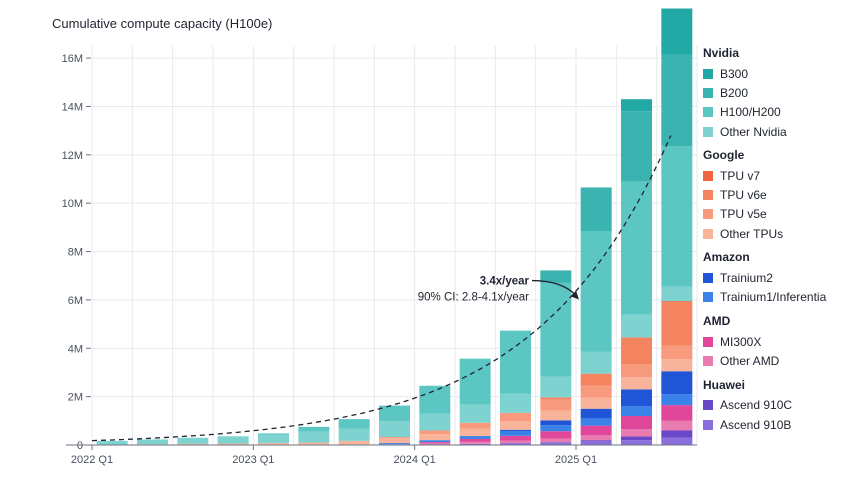 Image resolution: width=865 pixels, height=484 pixels. I want to click on x-tick-label: 2023 Q1, so click(253, 460).